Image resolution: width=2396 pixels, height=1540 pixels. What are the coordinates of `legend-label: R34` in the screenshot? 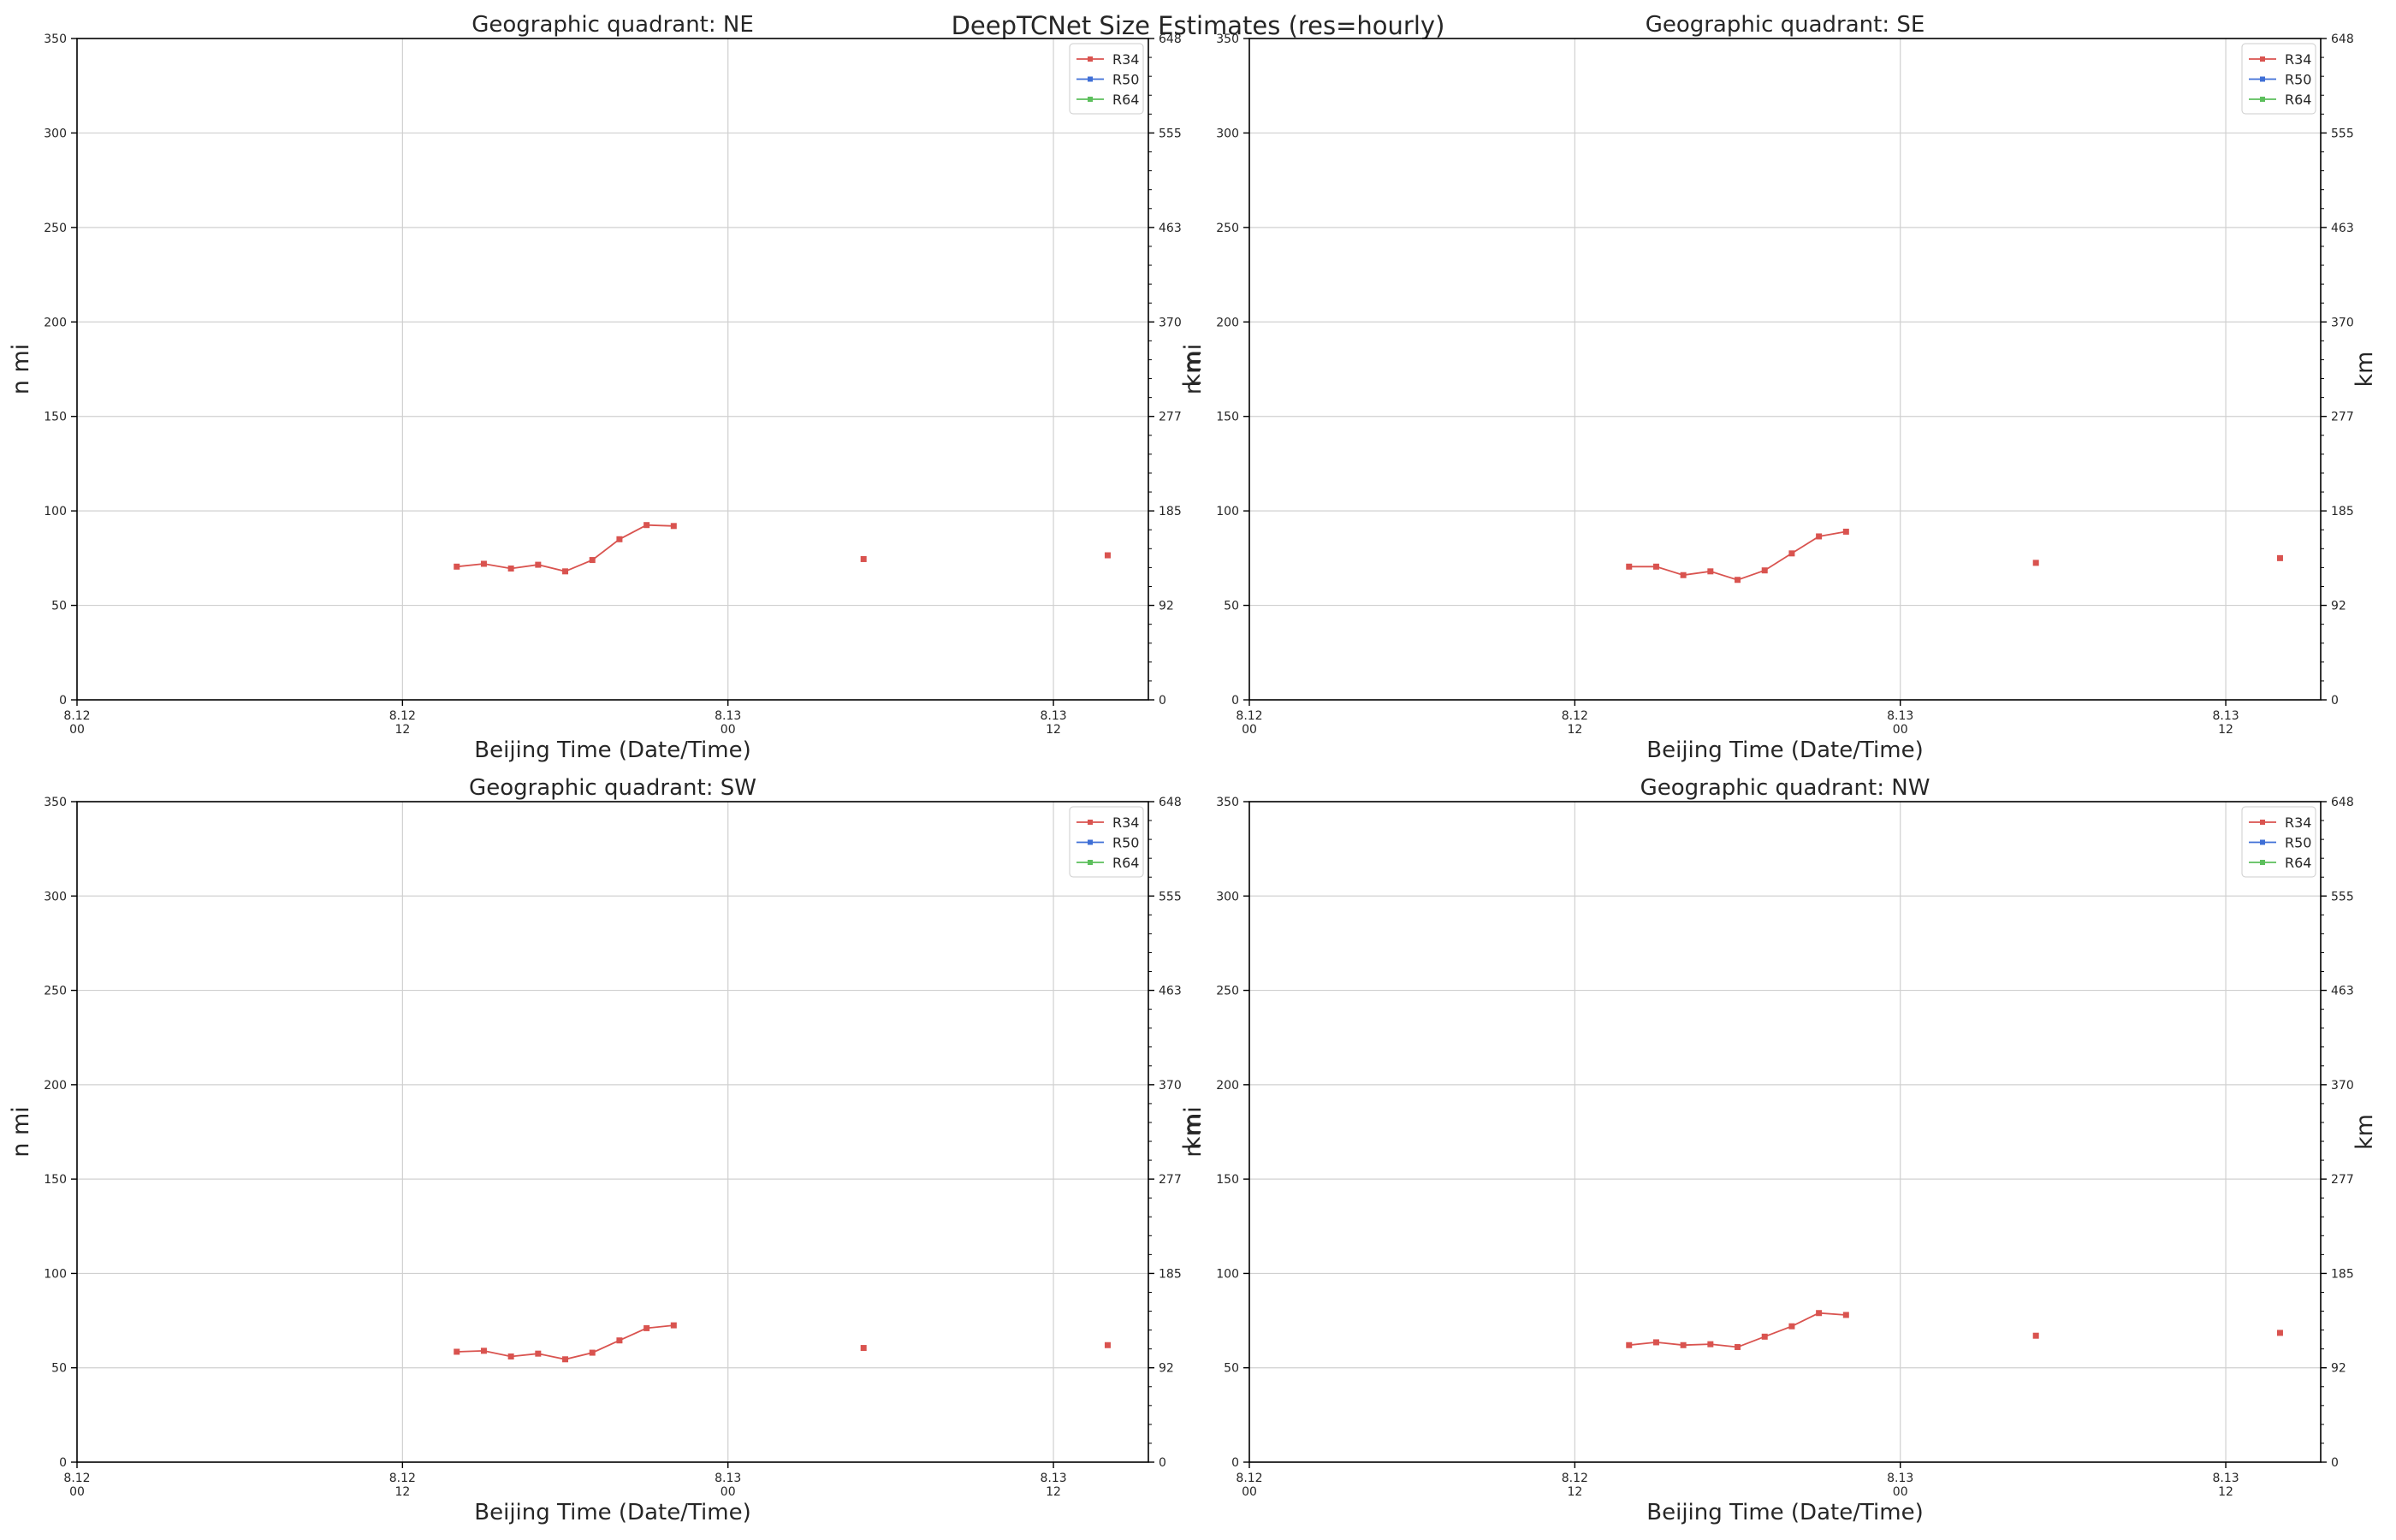 It's located at (2298, 59).